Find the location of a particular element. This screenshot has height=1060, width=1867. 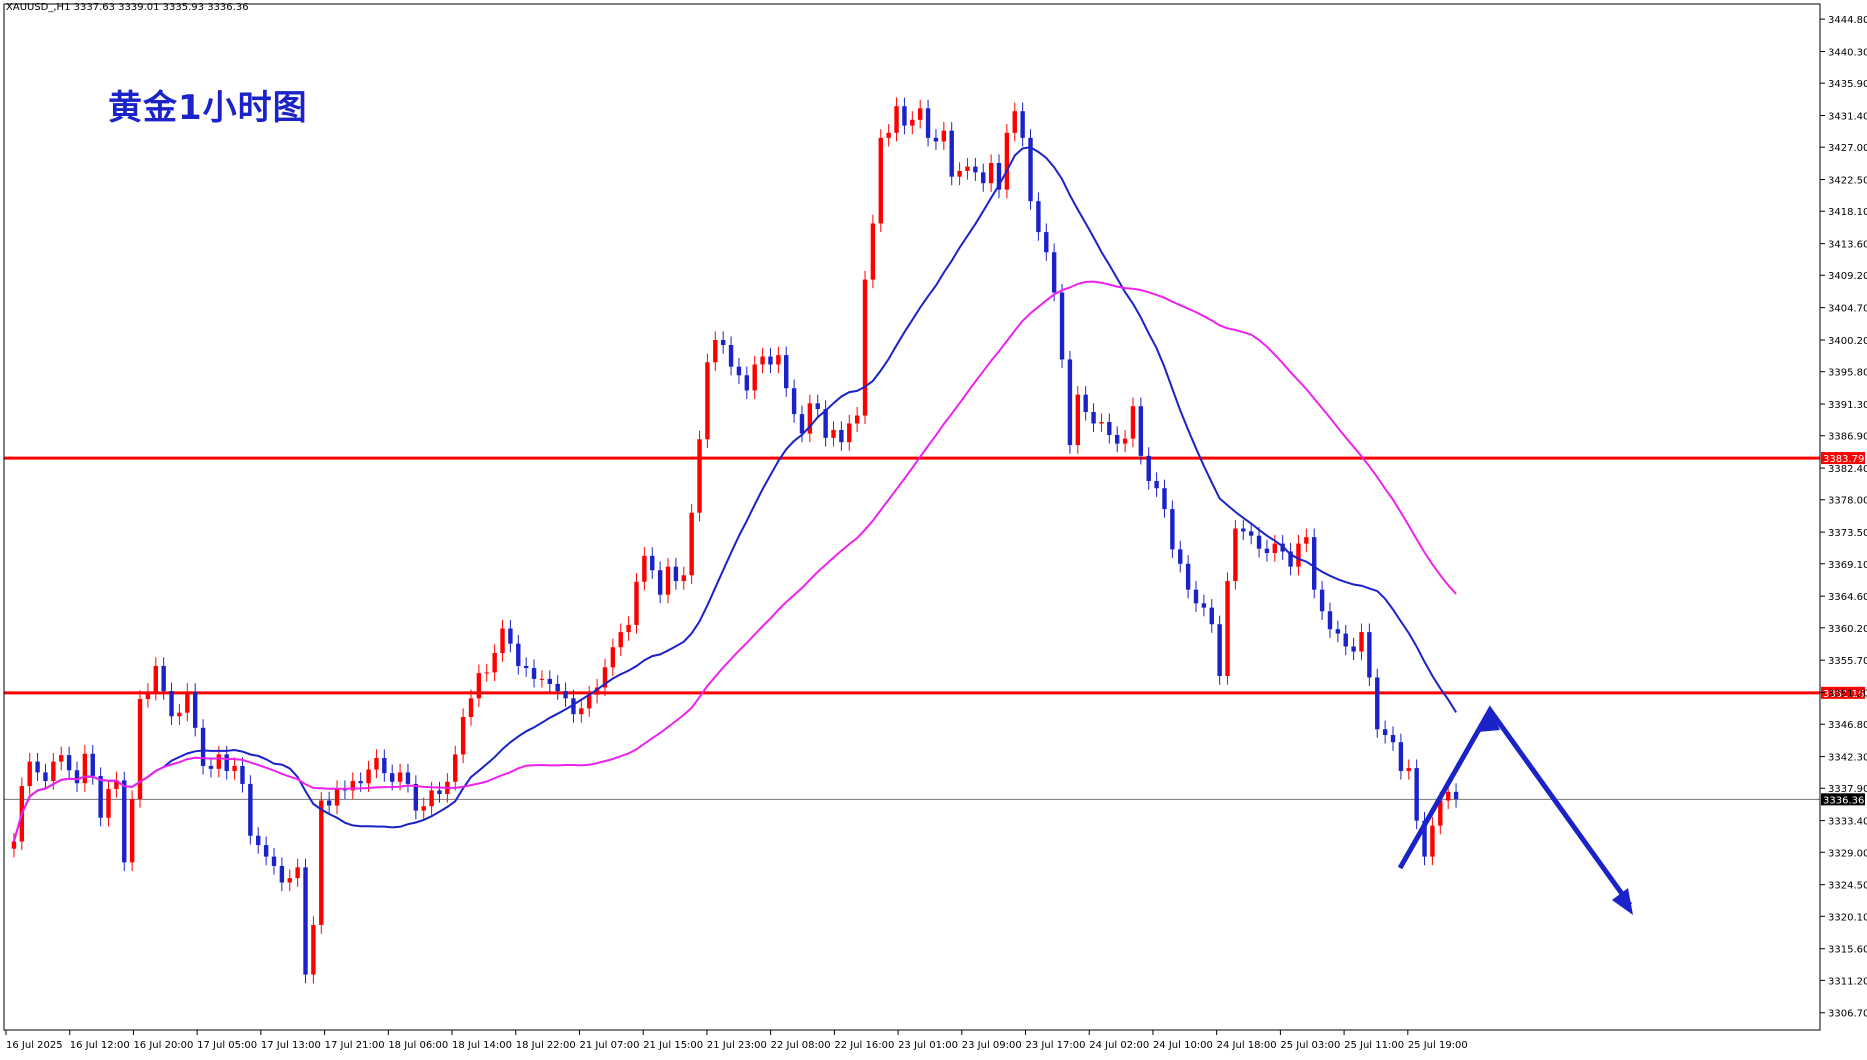

y-tick-label: 3337.90 is located at coordinates (1847, 789).